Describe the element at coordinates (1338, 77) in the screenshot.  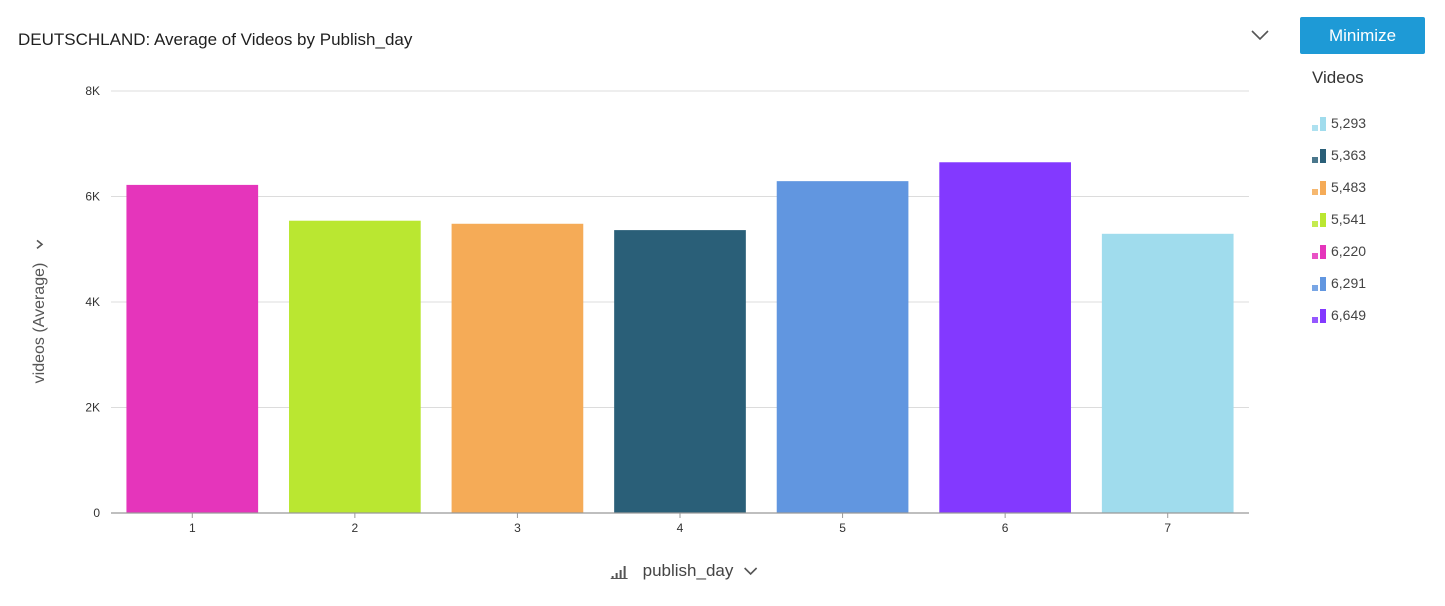
I see `legend-title: Videos` at that location.